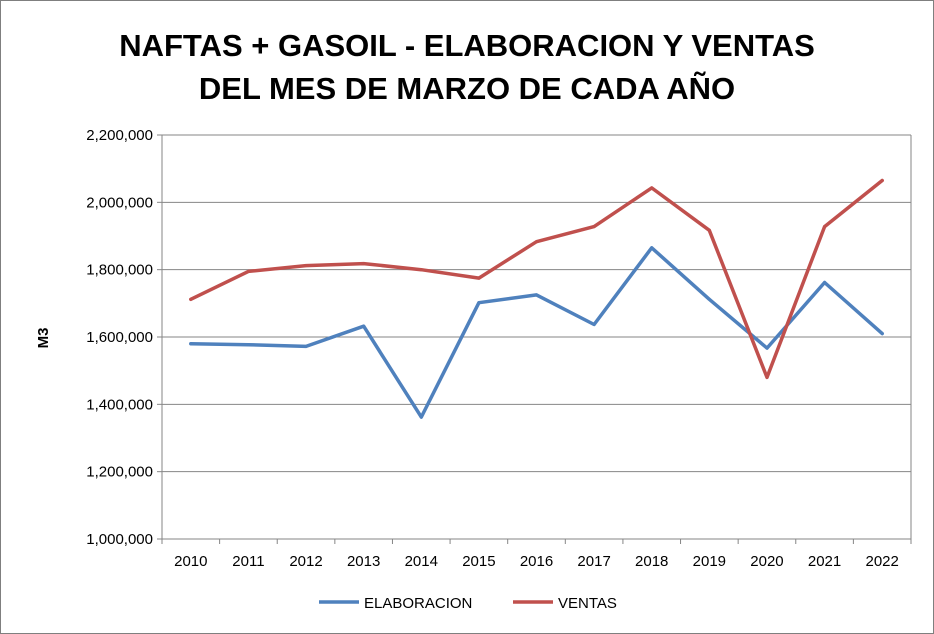 This screenshot has height=634, width=934. Describe the element at coordinates (119, 404) in the screenshot. I see `y-tick-label: 1,400,000` at that location.